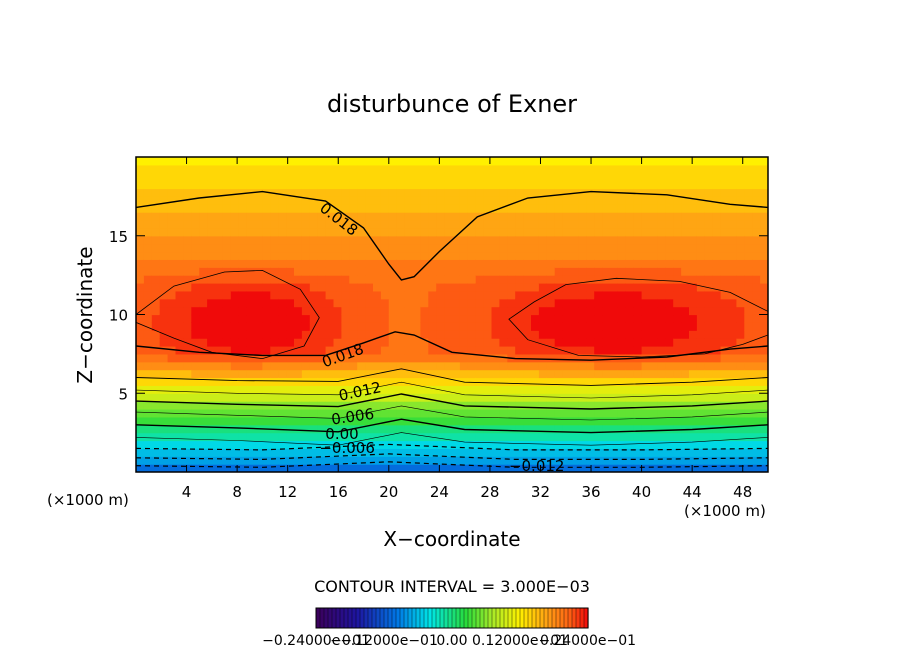 The image size is (904, 654). What do you see at coordinates (384, 641) in the screenshot?
I see `colorbar-label: −0.12000e−01` at bounding box center [384, 641].